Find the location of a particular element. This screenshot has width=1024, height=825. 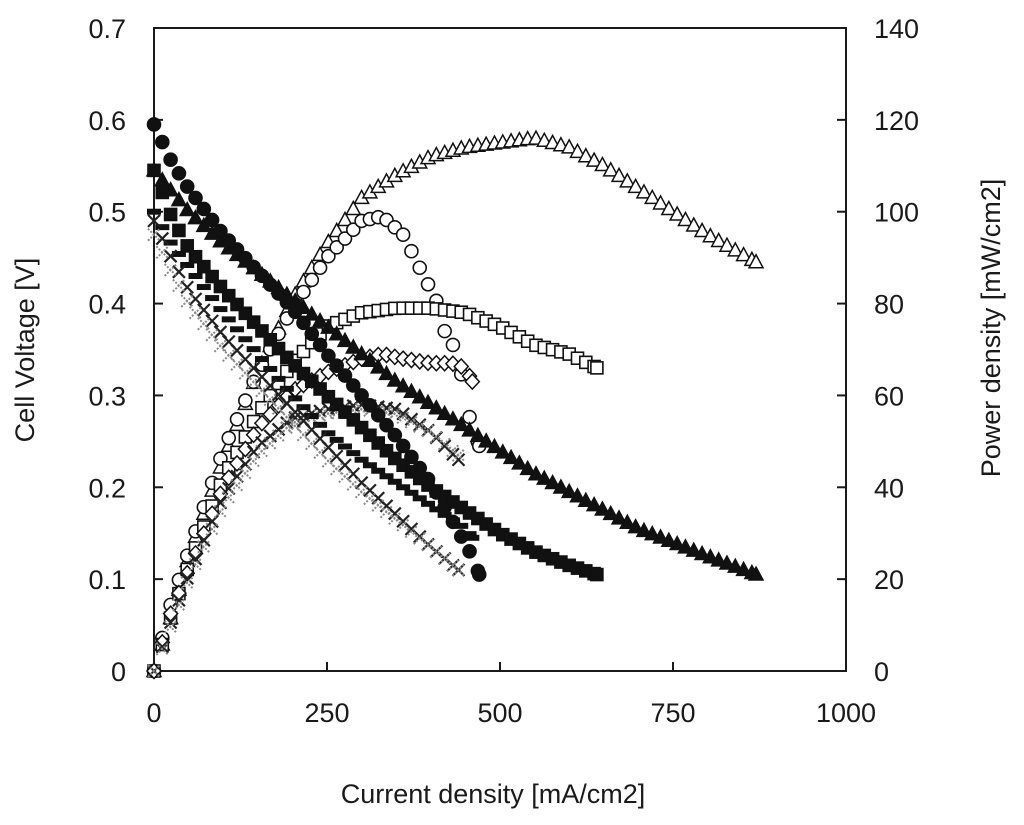

y-tick-label: 0.1 is located at coordinates (107, 580).